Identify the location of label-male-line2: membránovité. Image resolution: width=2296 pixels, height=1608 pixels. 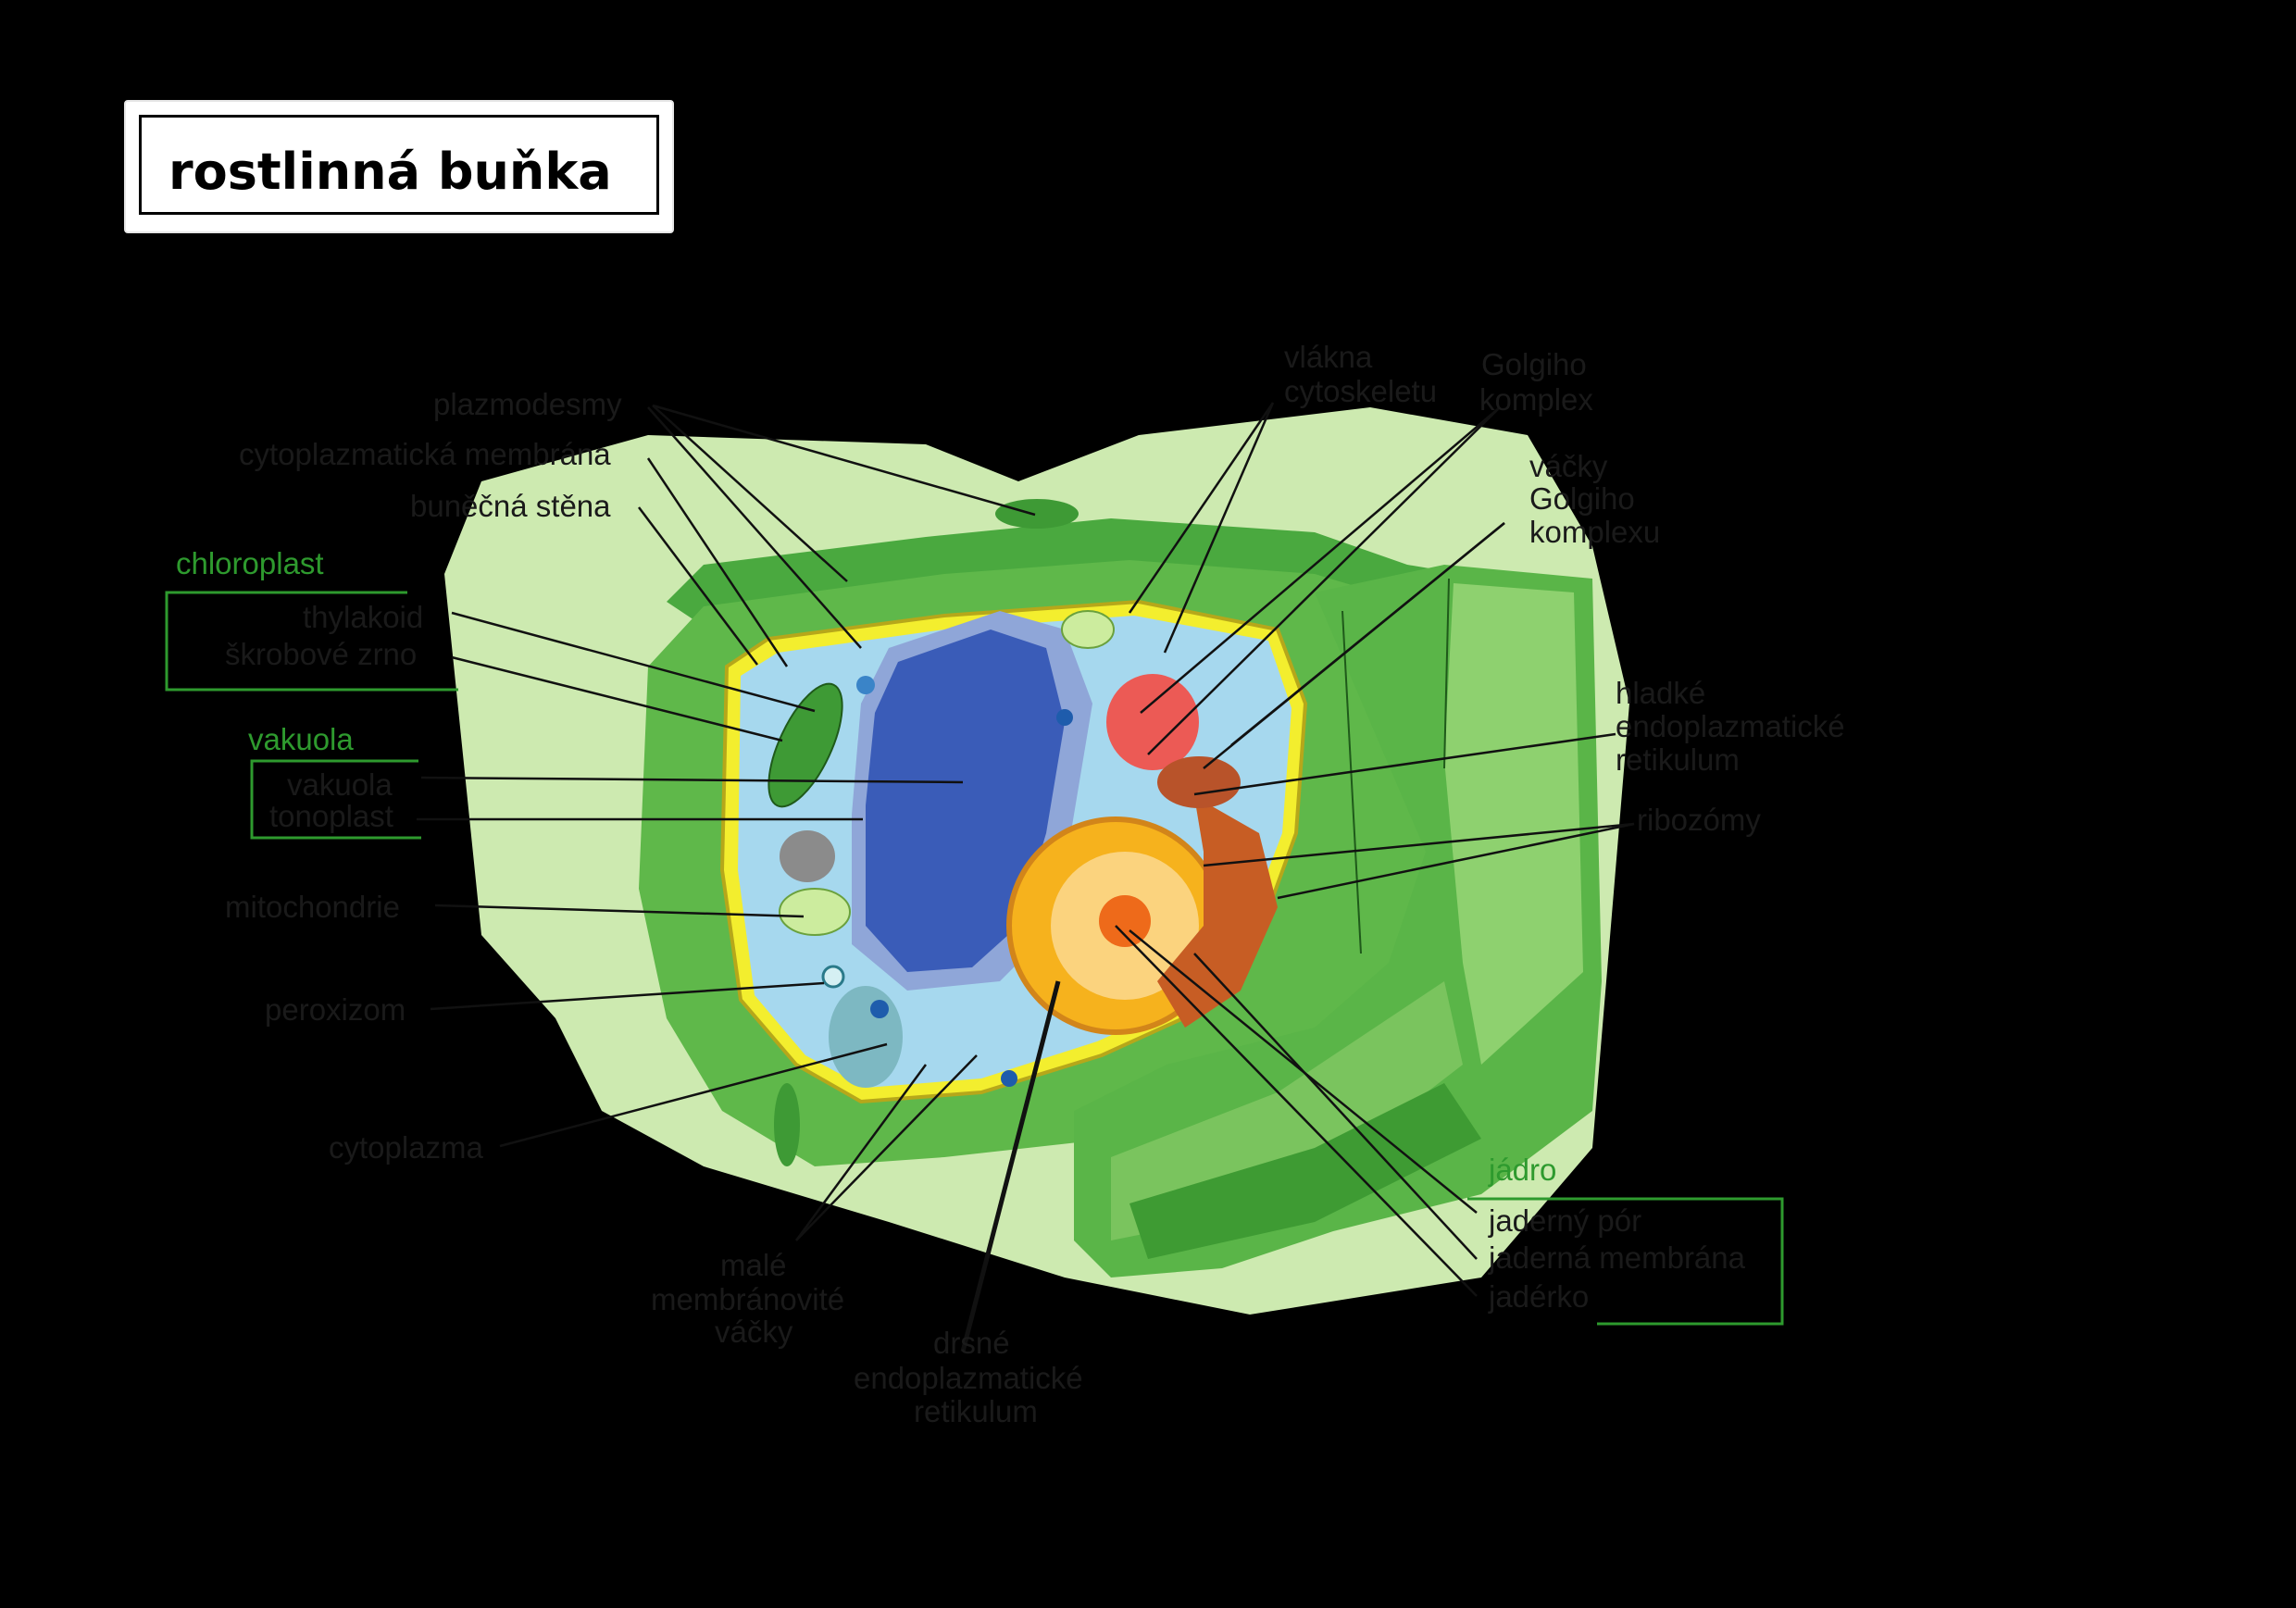
(748, 1299).